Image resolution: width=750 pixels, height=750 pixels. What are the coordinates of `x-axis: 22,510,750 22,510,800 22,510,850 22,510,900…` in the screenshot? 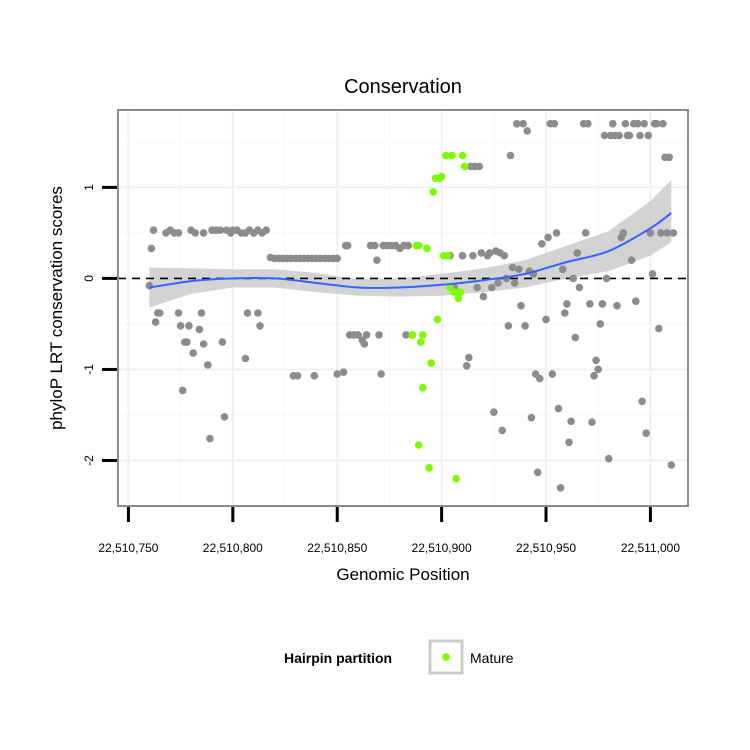 It's located at (389, 531).